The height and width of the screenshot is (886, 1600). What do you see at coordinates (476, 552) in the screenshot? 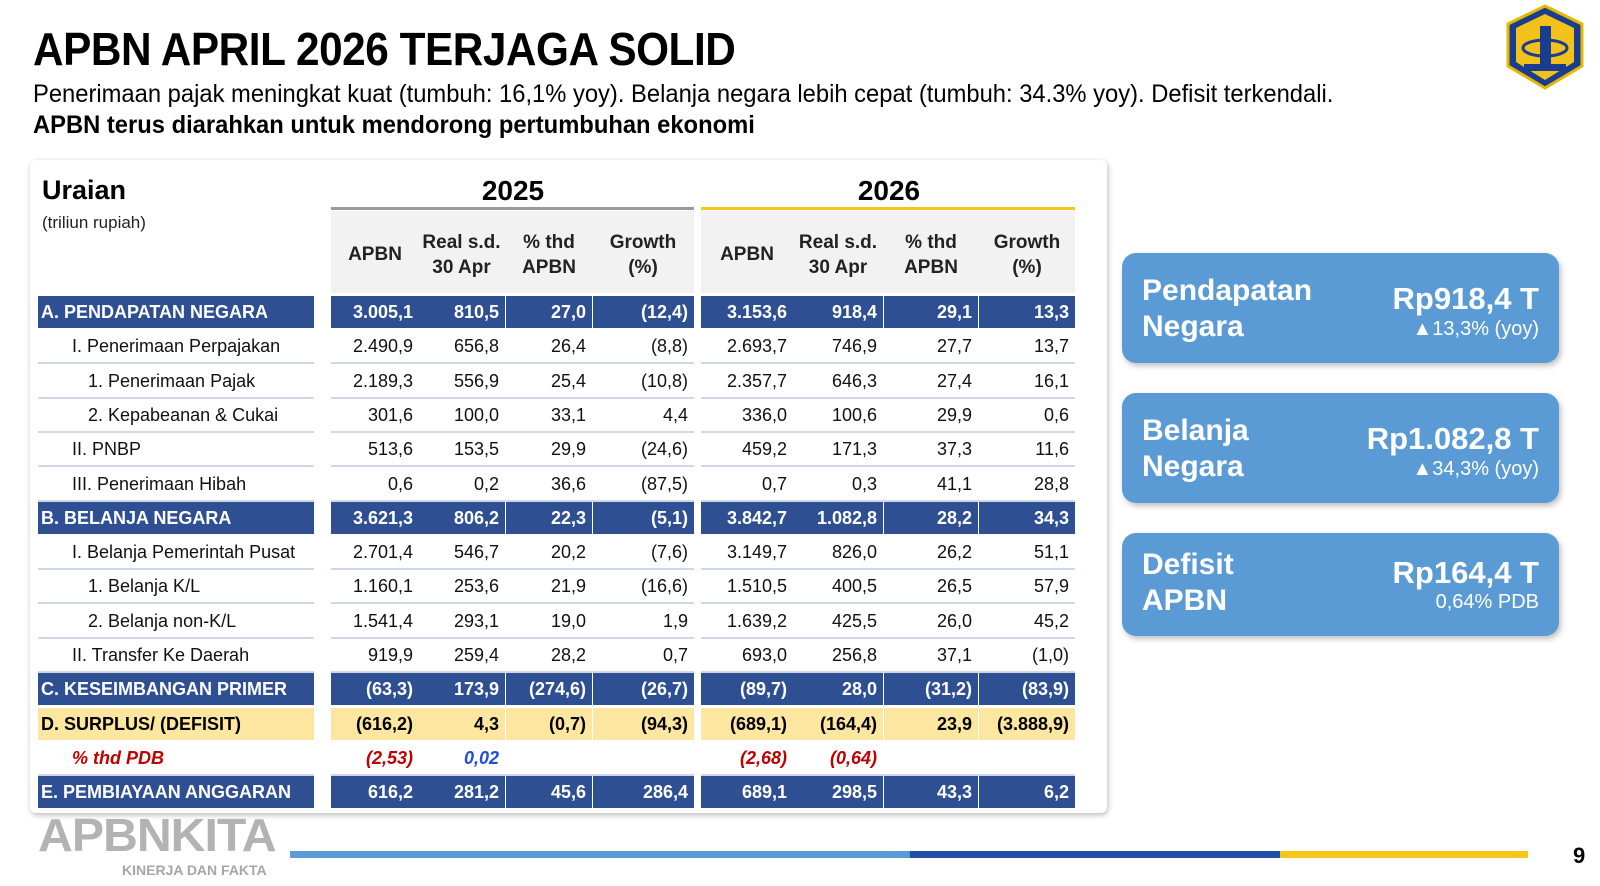
I see `table-cell: 546,7` at bounding box center [476, 552].